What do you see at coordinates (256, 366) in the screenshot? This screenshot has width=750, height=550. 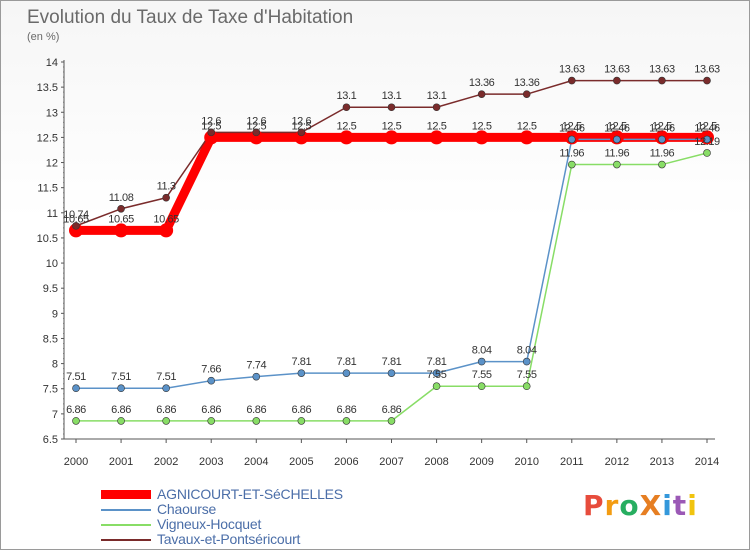 I see `data-label: 7.74` at bounding box center [256, 366].